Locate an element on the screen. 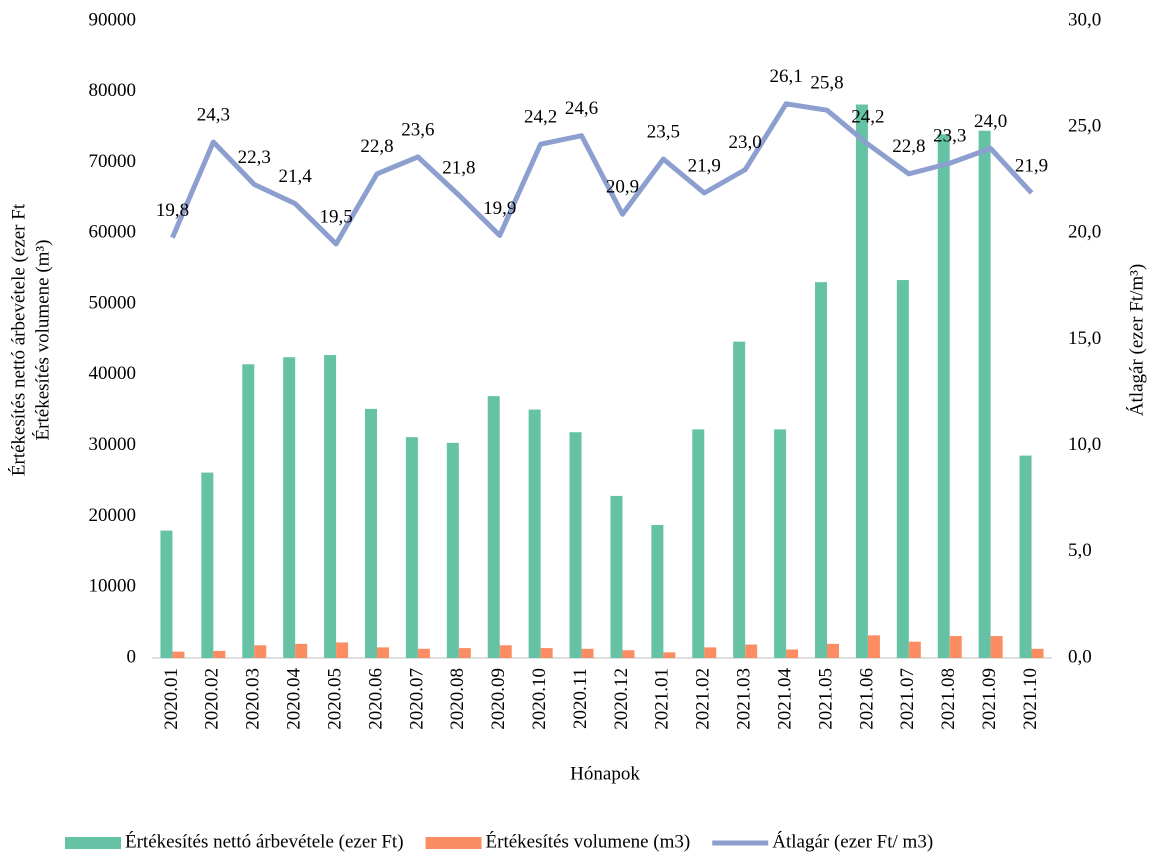  x-tick-label: 2020.08 is located at coordinates (457, 699).